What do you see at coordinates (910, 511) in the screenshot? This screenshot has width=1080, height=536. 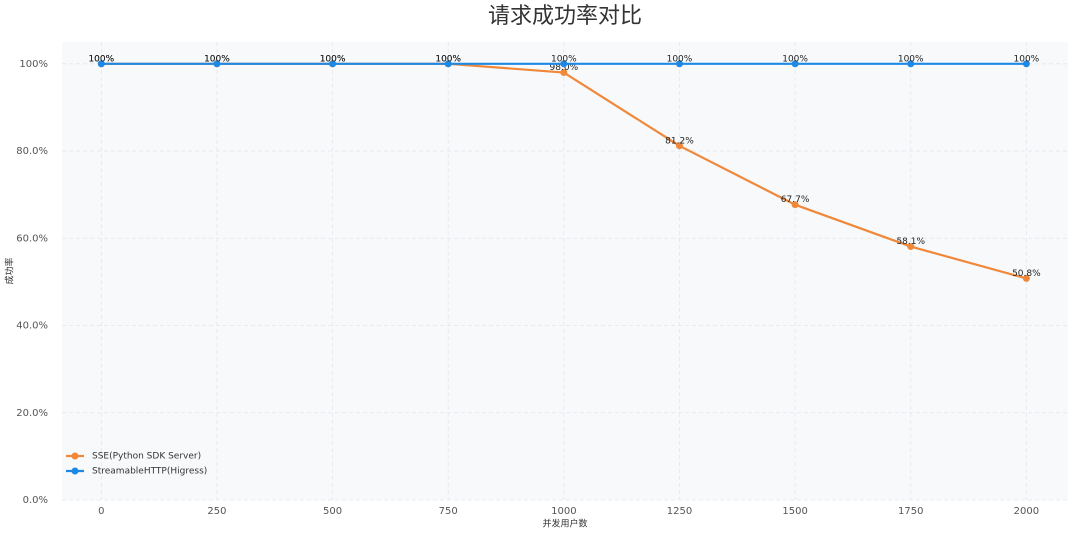 I see `x-tick-label: 1750` at bounding box center [910, 511].